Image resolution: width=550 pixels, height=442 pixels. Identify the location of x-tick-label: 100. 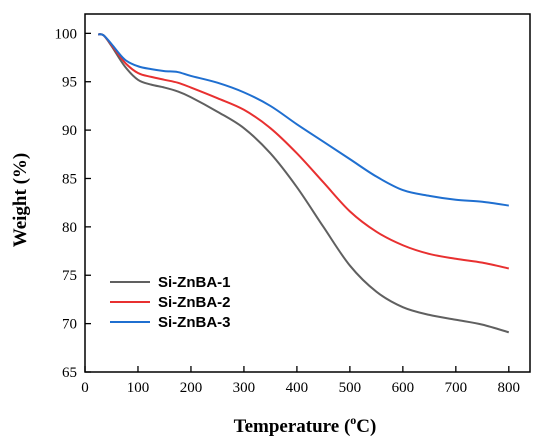
(138, 388).